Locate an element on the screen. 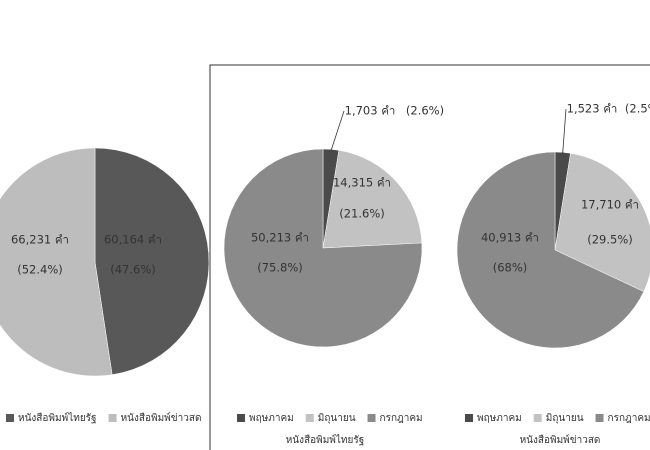 Image resolution: width=650 pixels, height=450 pixels. percent-label: (47.6%) is located at coordinates (133, 270).